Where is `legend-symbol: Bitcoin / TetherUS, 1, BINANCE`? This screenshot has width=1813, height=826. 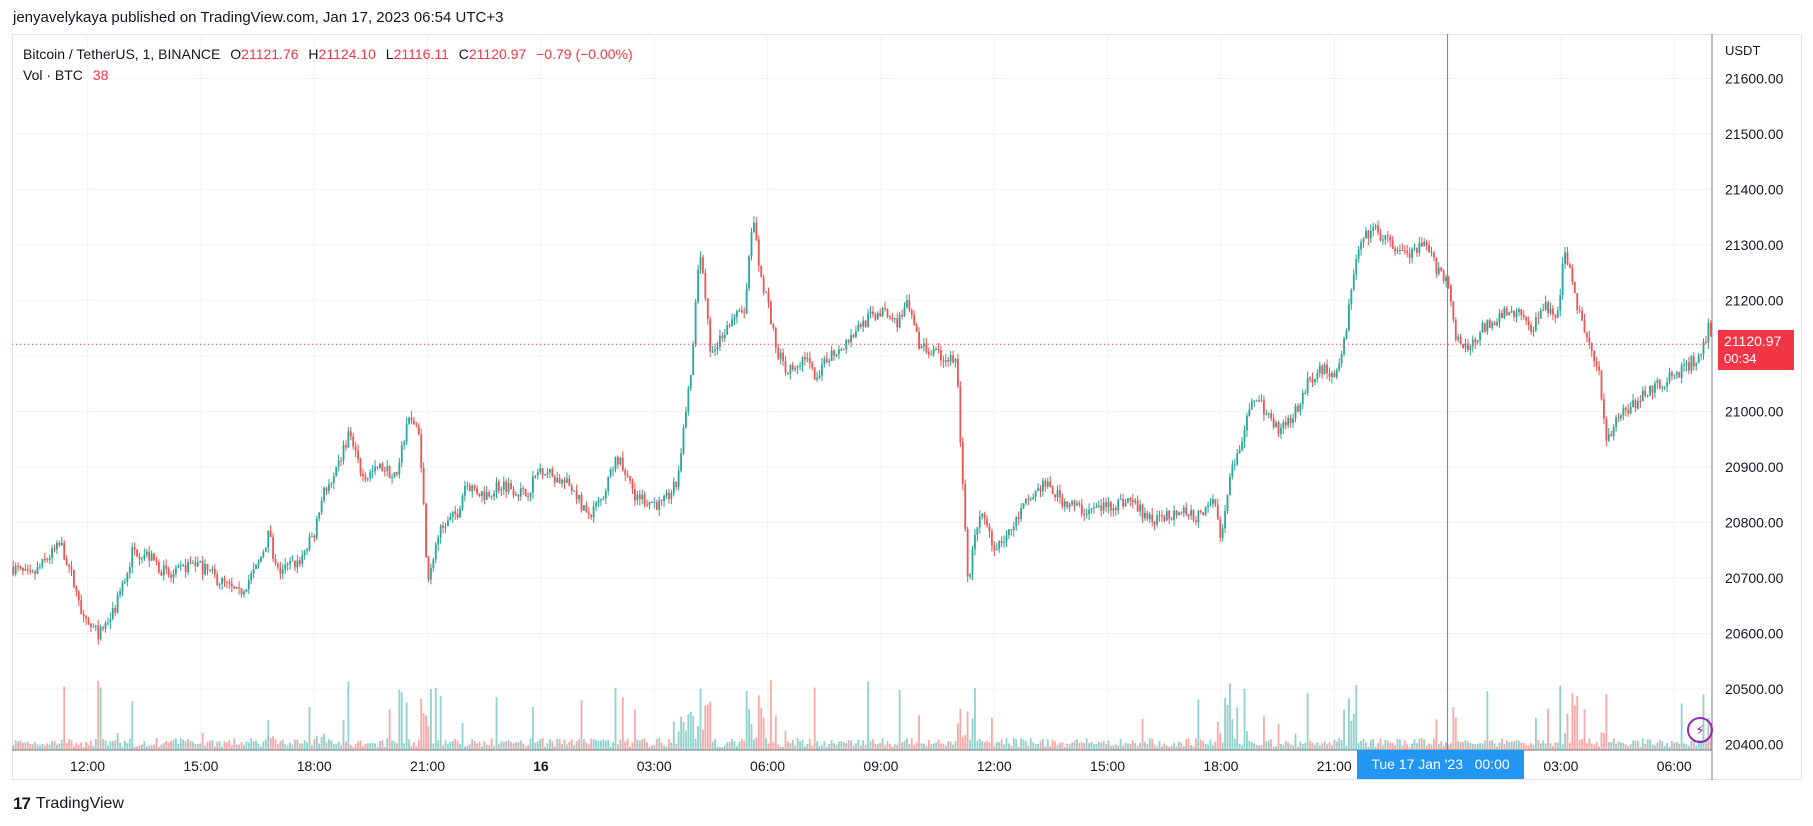 legend-symbol: Bitcoin / TetherUS, 1, BINANCE is located at coordinates (122, 54).